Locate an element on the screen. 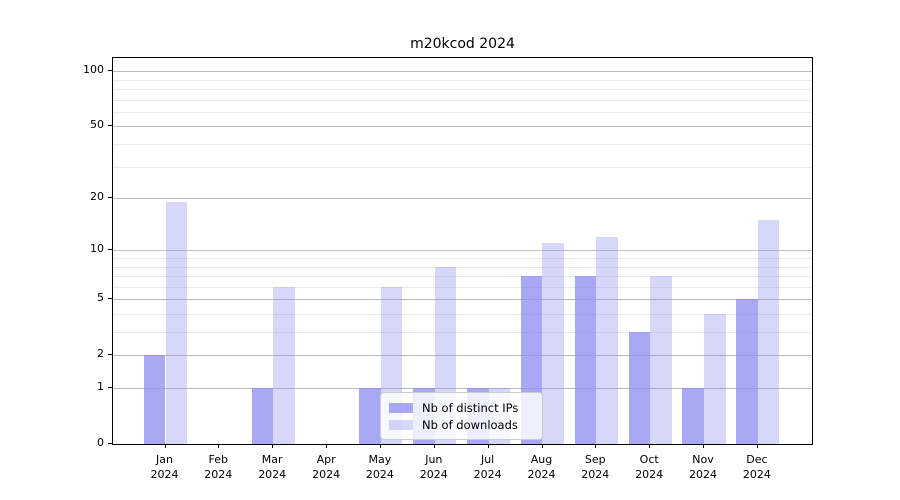 This screenshot has width=900, height=500. x-tick-month-jan: Jan is located at coordinates (164, 459).